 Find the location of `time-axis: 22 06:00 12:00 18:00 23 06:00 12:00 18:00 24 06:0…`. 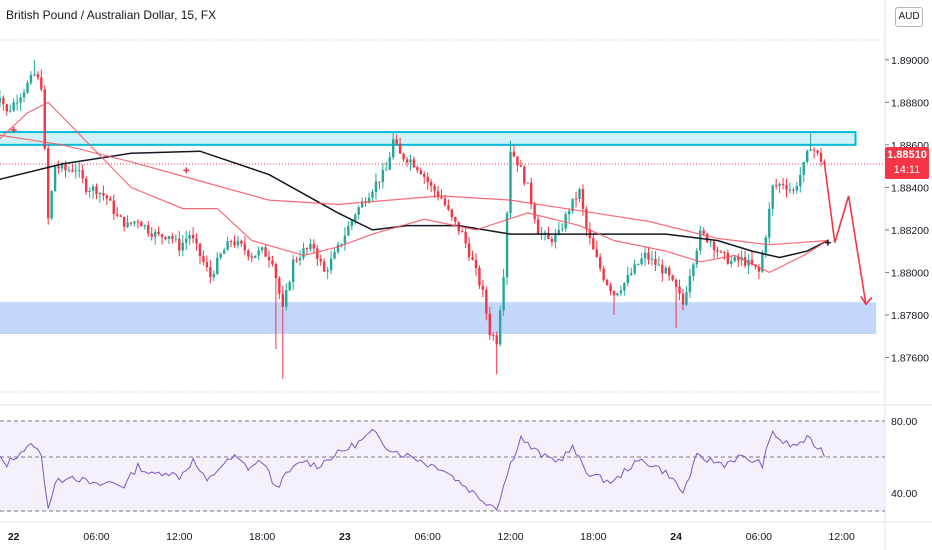

time-axis: 22 06:00 12:00 18:00 23 06:00 12:00 18:00 24 06:0… is located at coordinates (431, 537).